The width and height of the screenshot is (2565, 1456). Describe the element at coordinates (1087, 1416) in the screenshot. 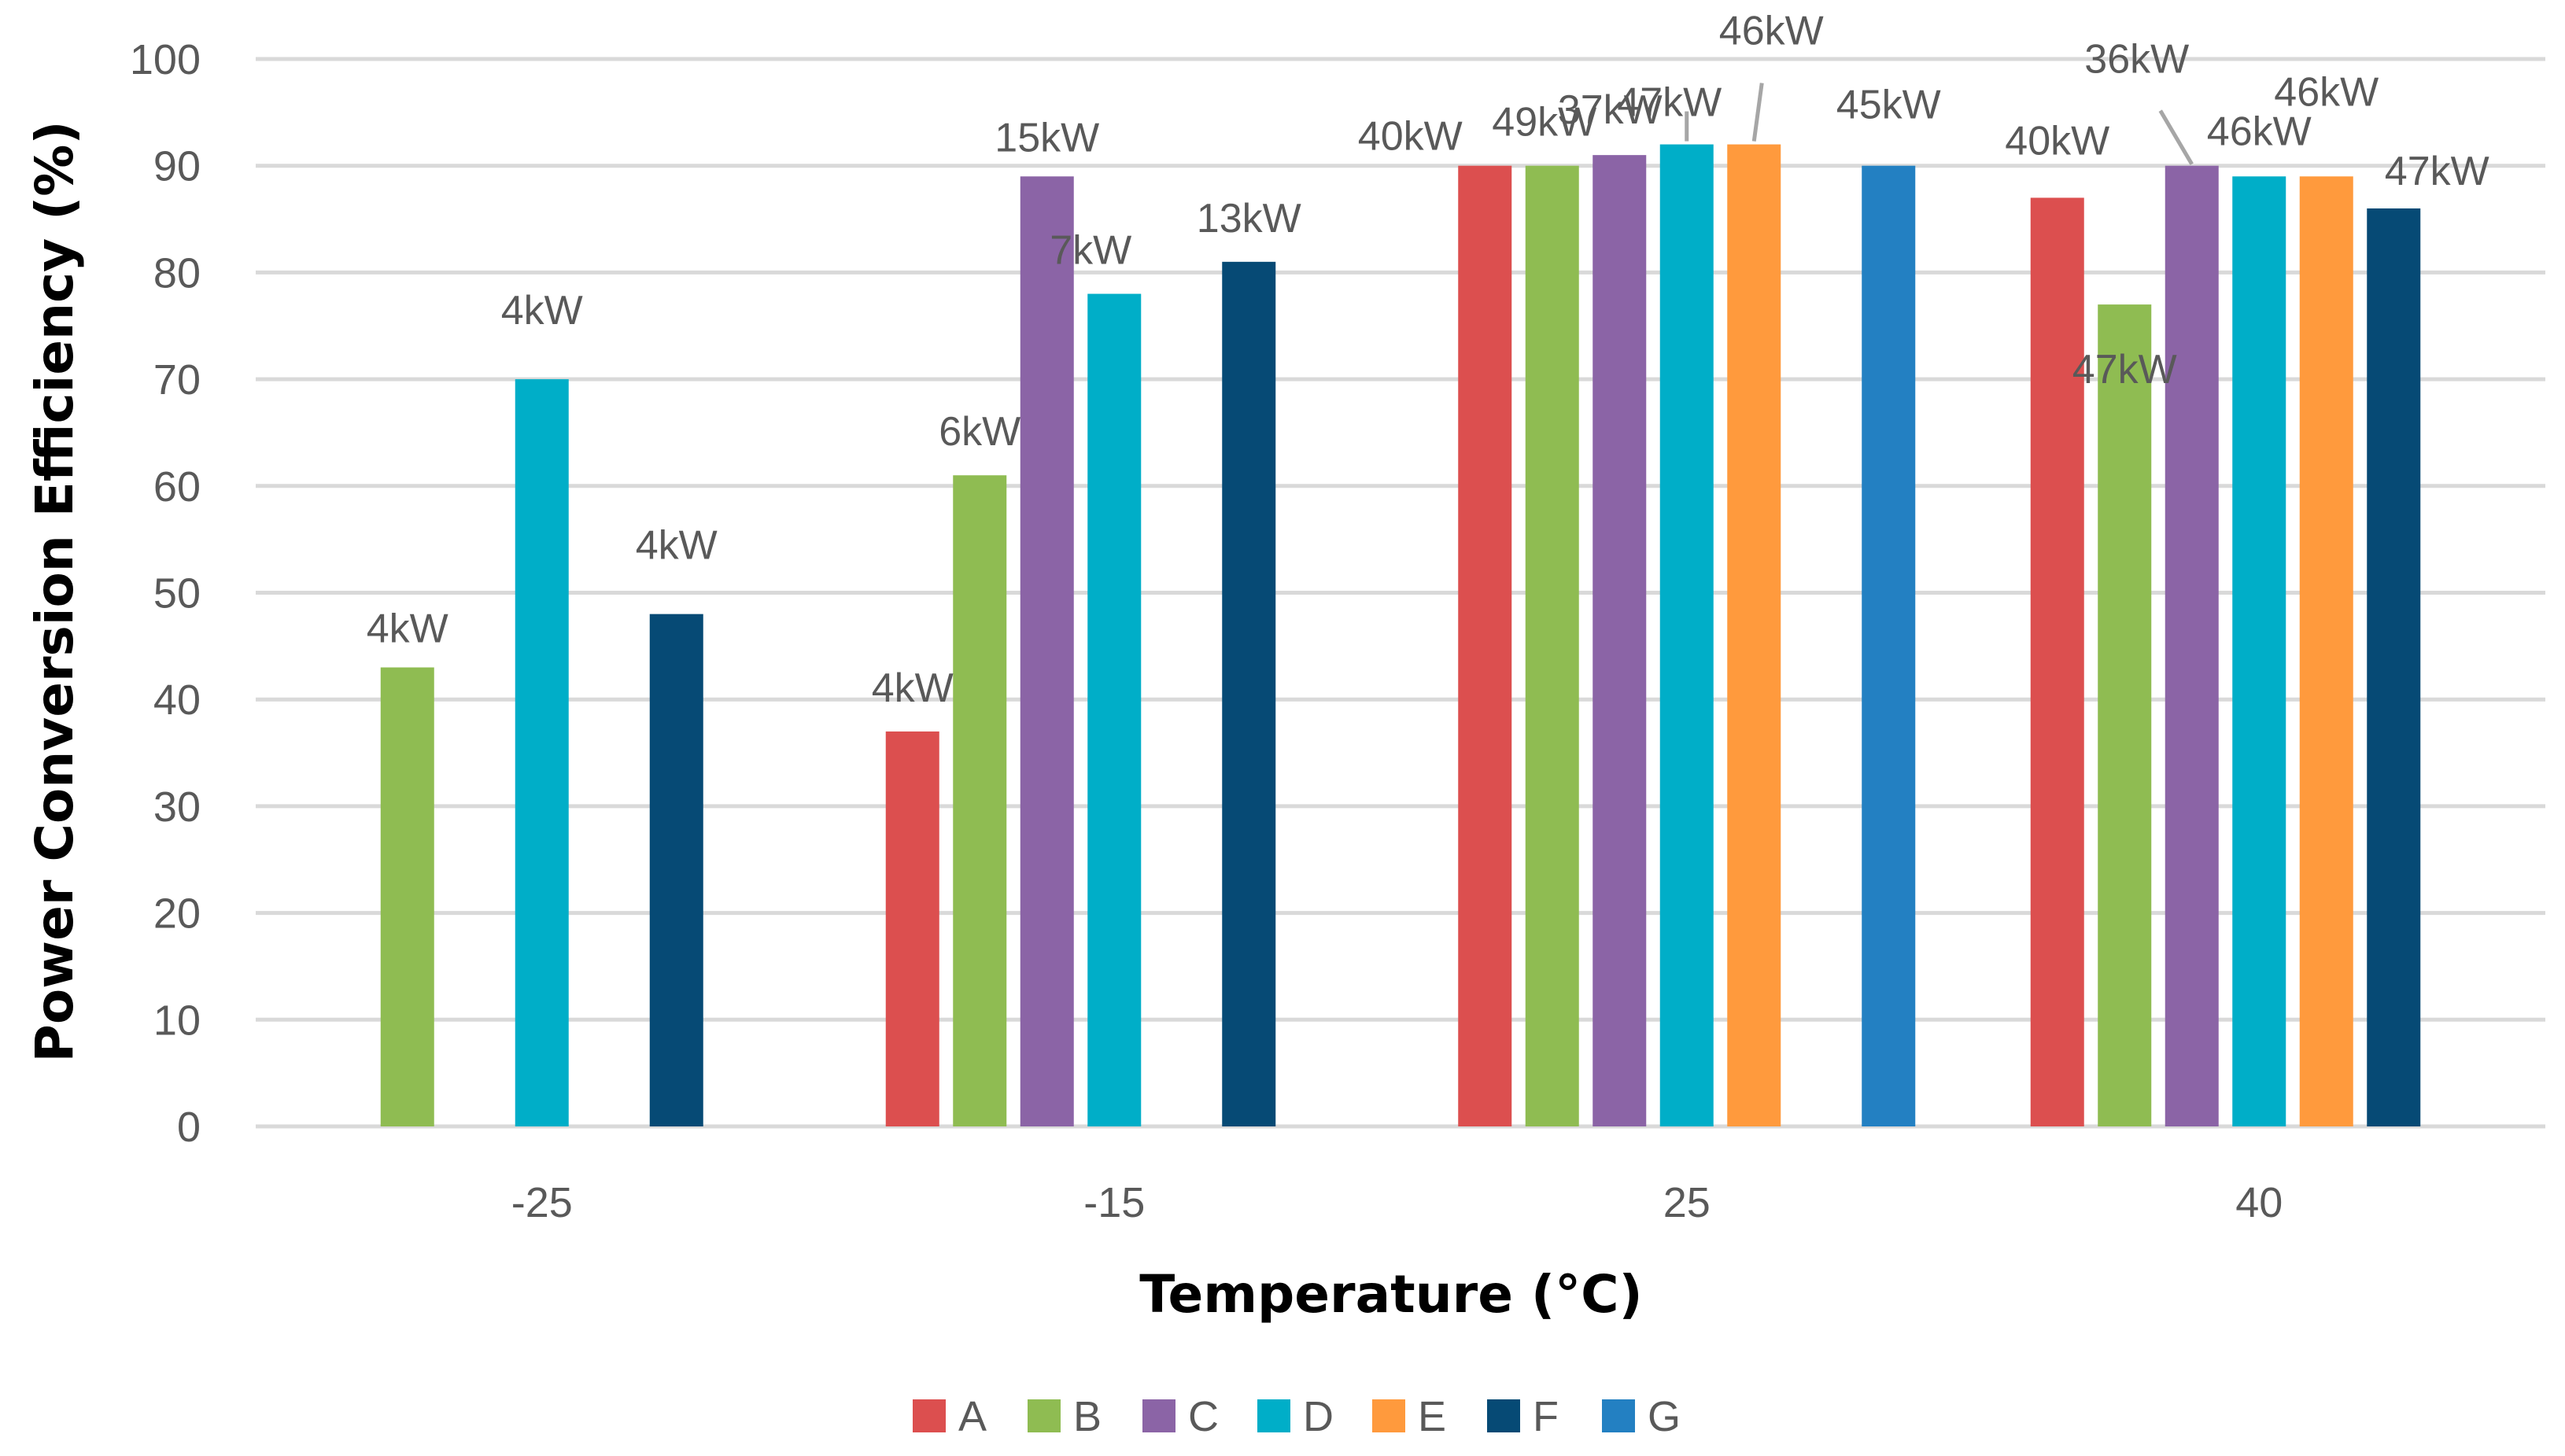

I see `legend-label: B` at that location.